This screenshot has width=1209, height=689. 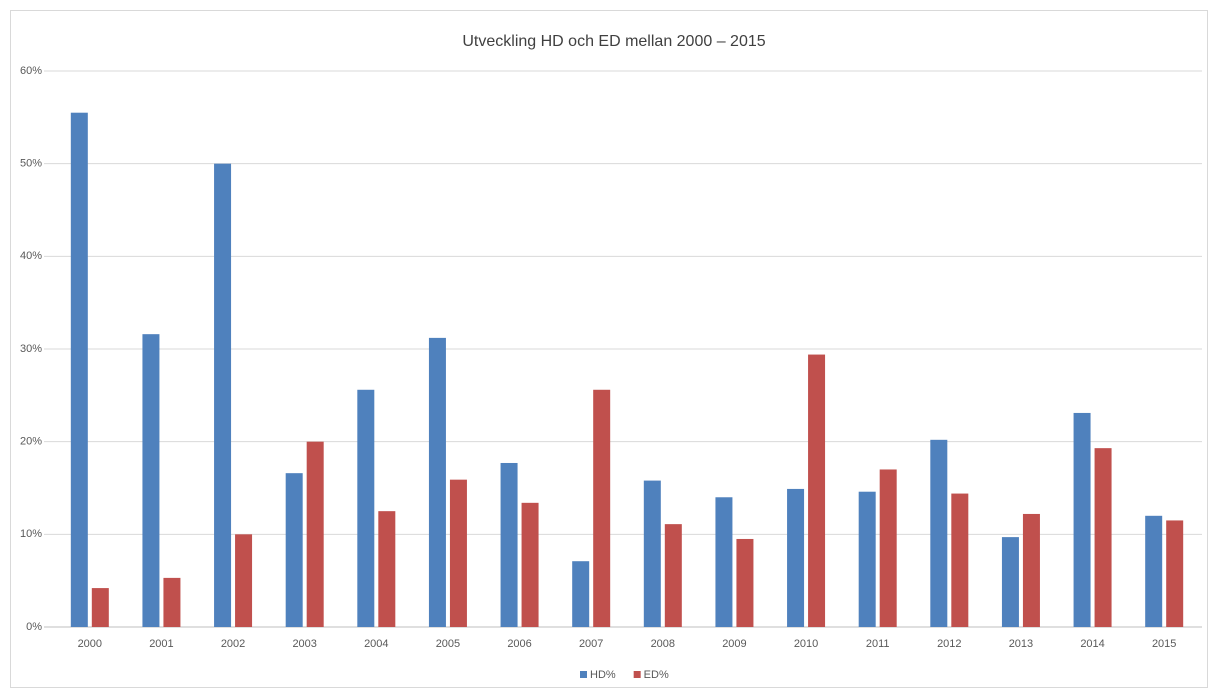 I want to click on x-tick-label: 2010, so click(x=806, y=644).